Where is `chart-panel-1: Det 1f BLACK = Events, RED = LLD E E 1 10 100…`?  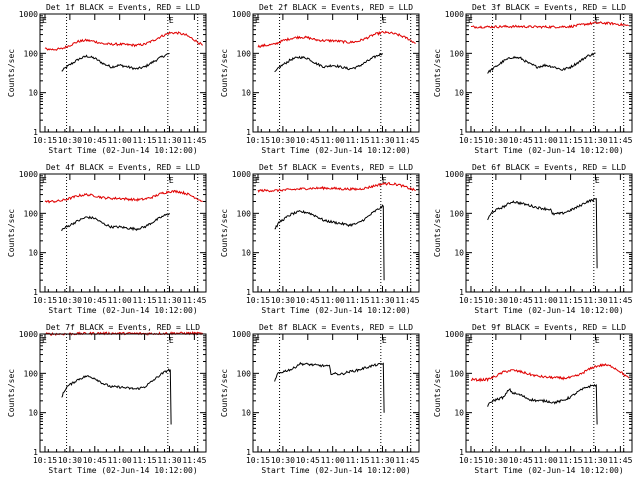 chart-panel-1: Det 1f BLACK = Events, RED = LLD E E 1 10 100… is located at coordinates (107, 79).